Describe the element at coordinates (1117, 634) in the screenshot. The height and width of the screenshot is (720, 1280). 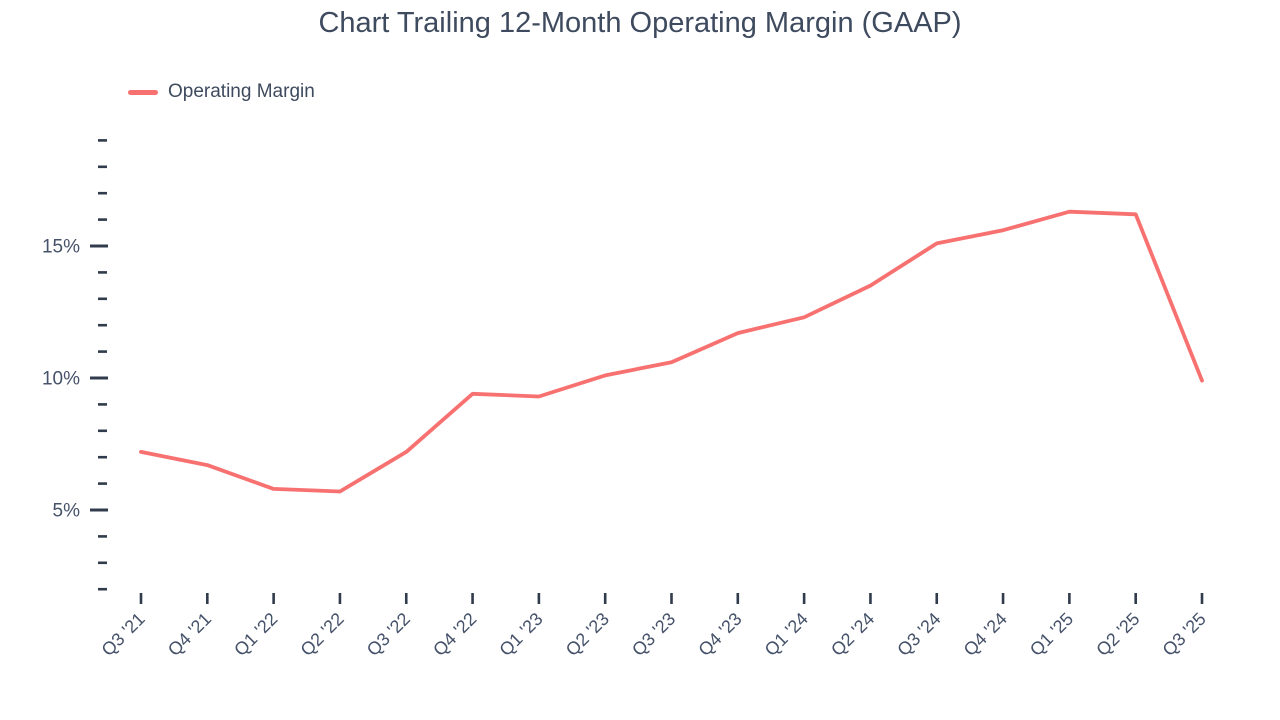
I see `x-tick-label: Q2 '25` at that location.